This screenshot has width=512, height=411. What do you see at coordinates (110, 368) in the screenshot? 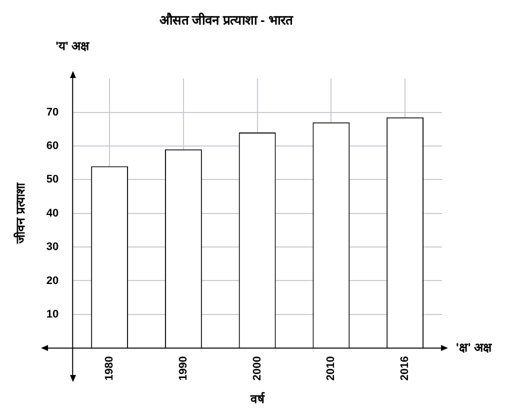
I see `x-tick-label: 1980` at bounding box center [110, 368].